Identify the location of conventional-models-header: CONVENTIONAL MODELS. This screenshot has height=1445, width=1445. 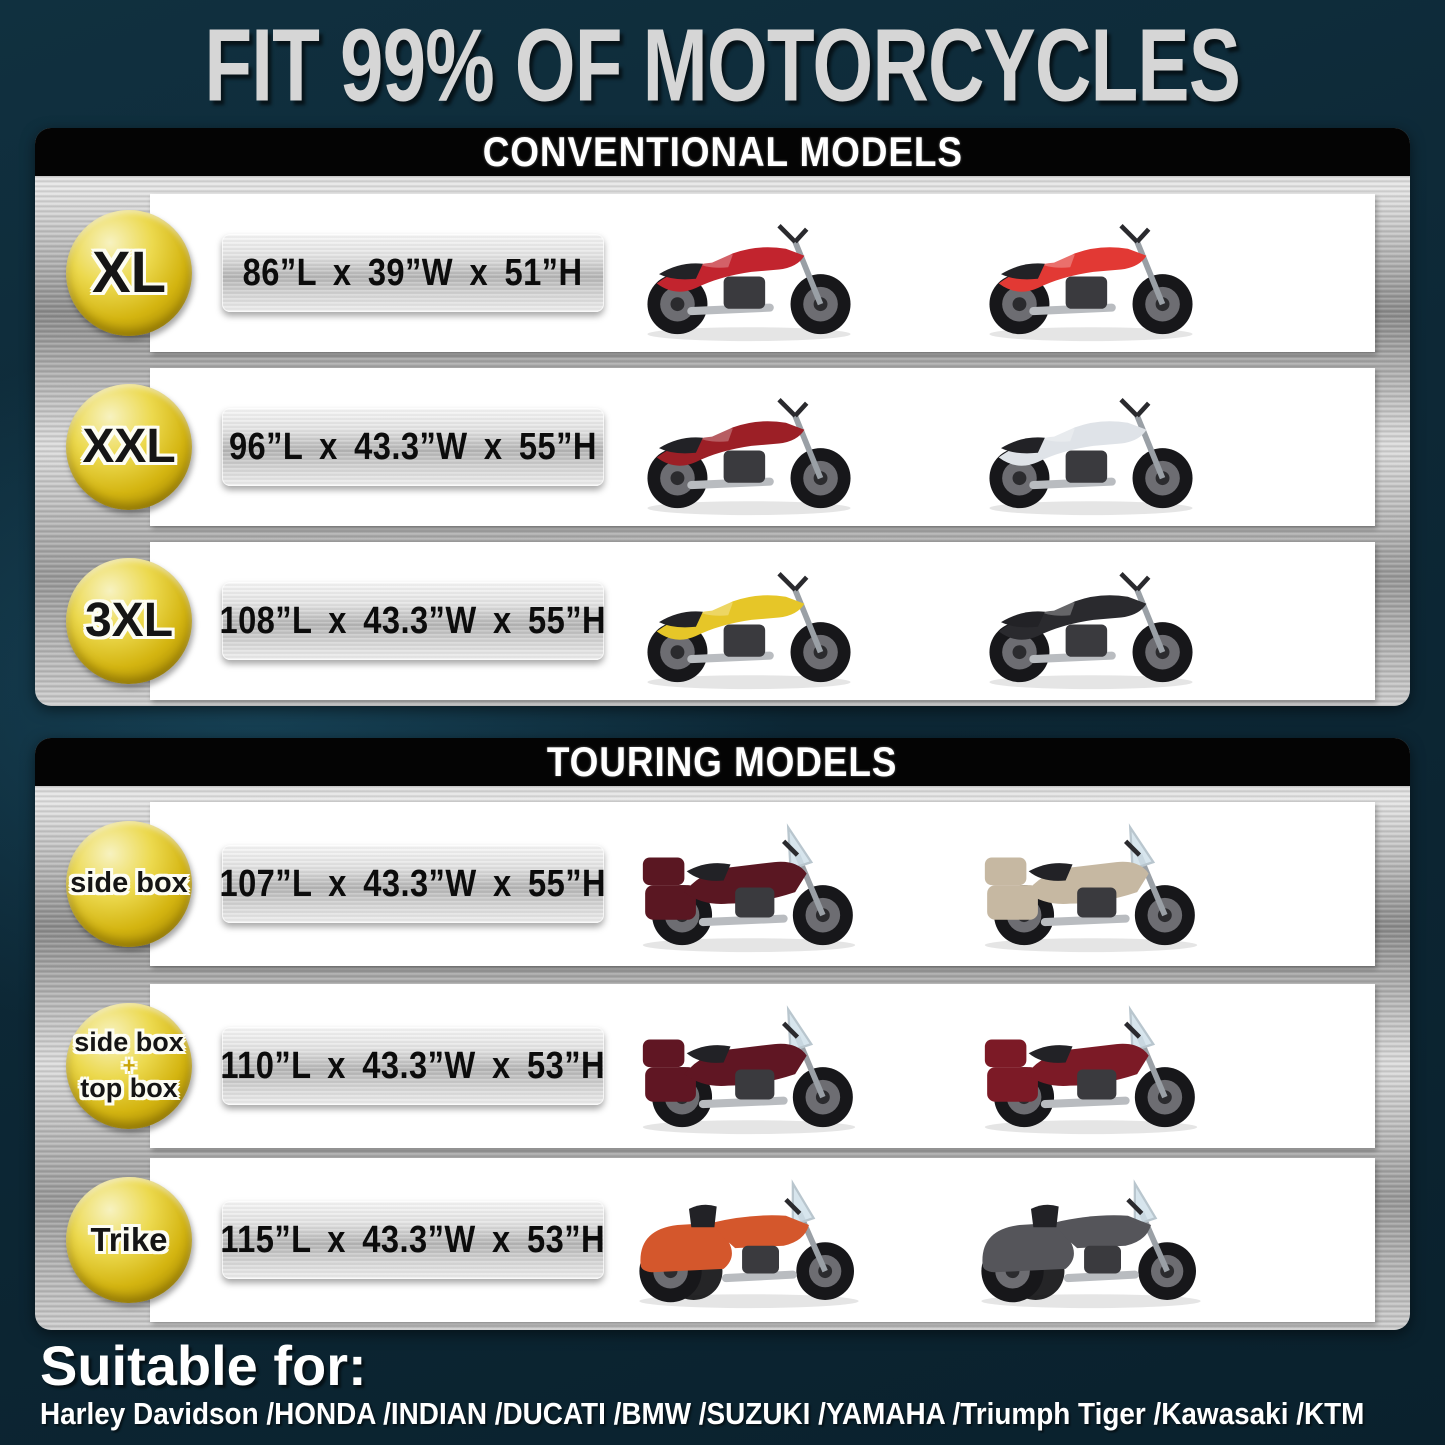
(722, 152).